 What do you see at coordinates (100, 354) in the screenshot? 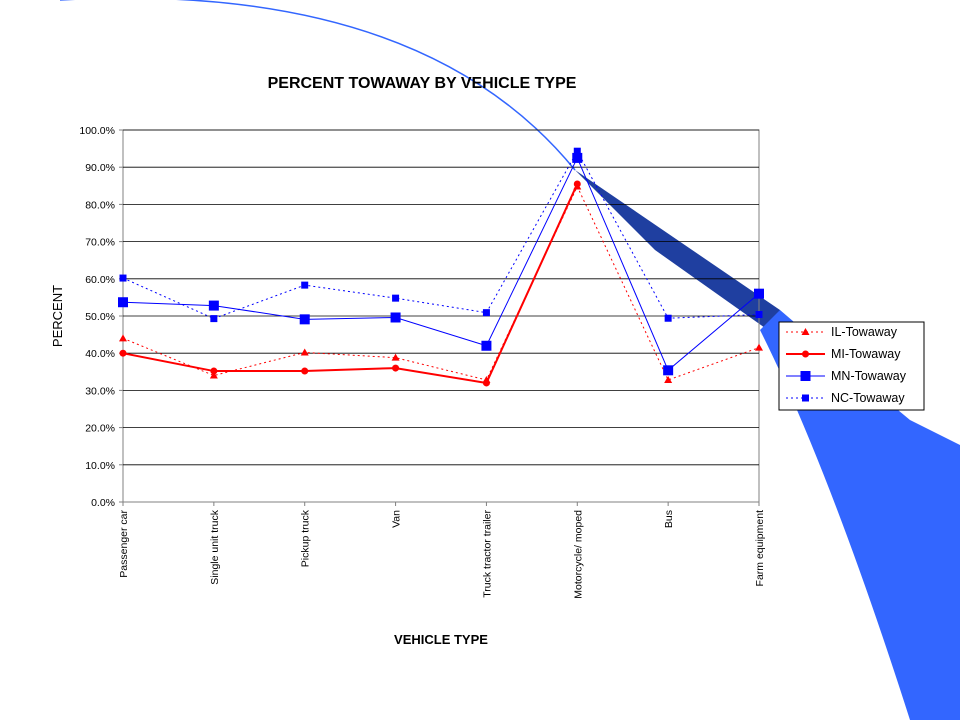
I see `y-tick-label: 40.0%` at bounding box center [100, 354].